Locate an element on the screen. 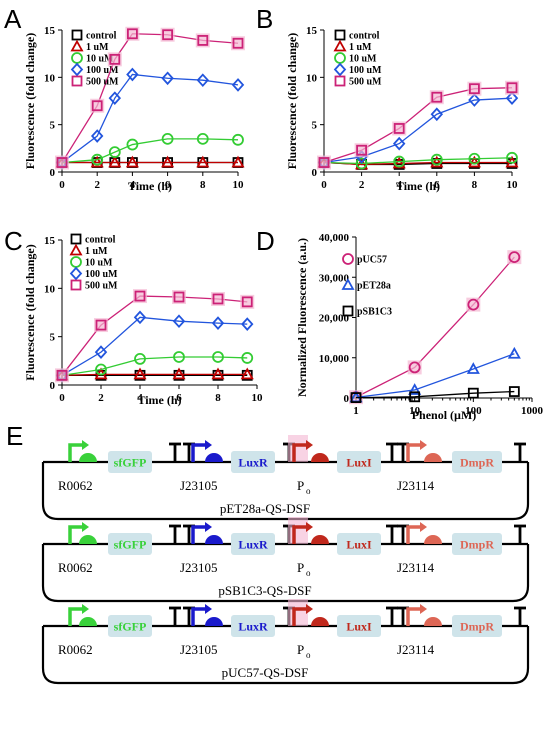 The height and width of the screenshot is (733, 550). series-puc57 is located at coordinates (435, 327).